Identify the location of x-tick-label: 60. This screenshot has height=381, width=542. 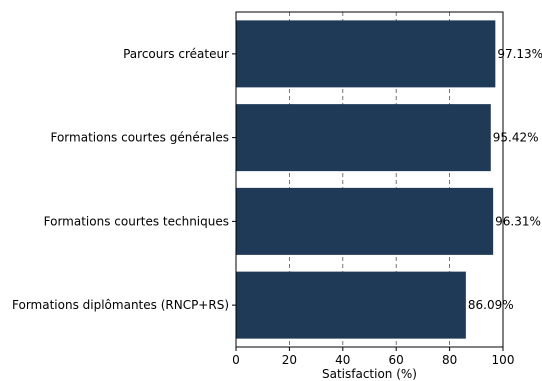
(396, 360).